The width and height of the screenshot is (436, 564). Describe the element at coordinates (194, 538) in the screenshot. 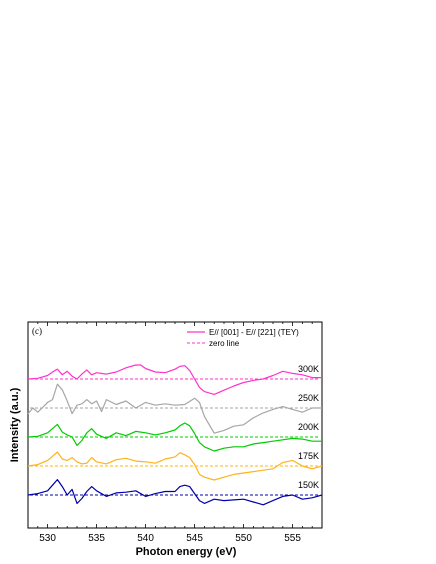

I see `x-tick-label: 545` at that location.